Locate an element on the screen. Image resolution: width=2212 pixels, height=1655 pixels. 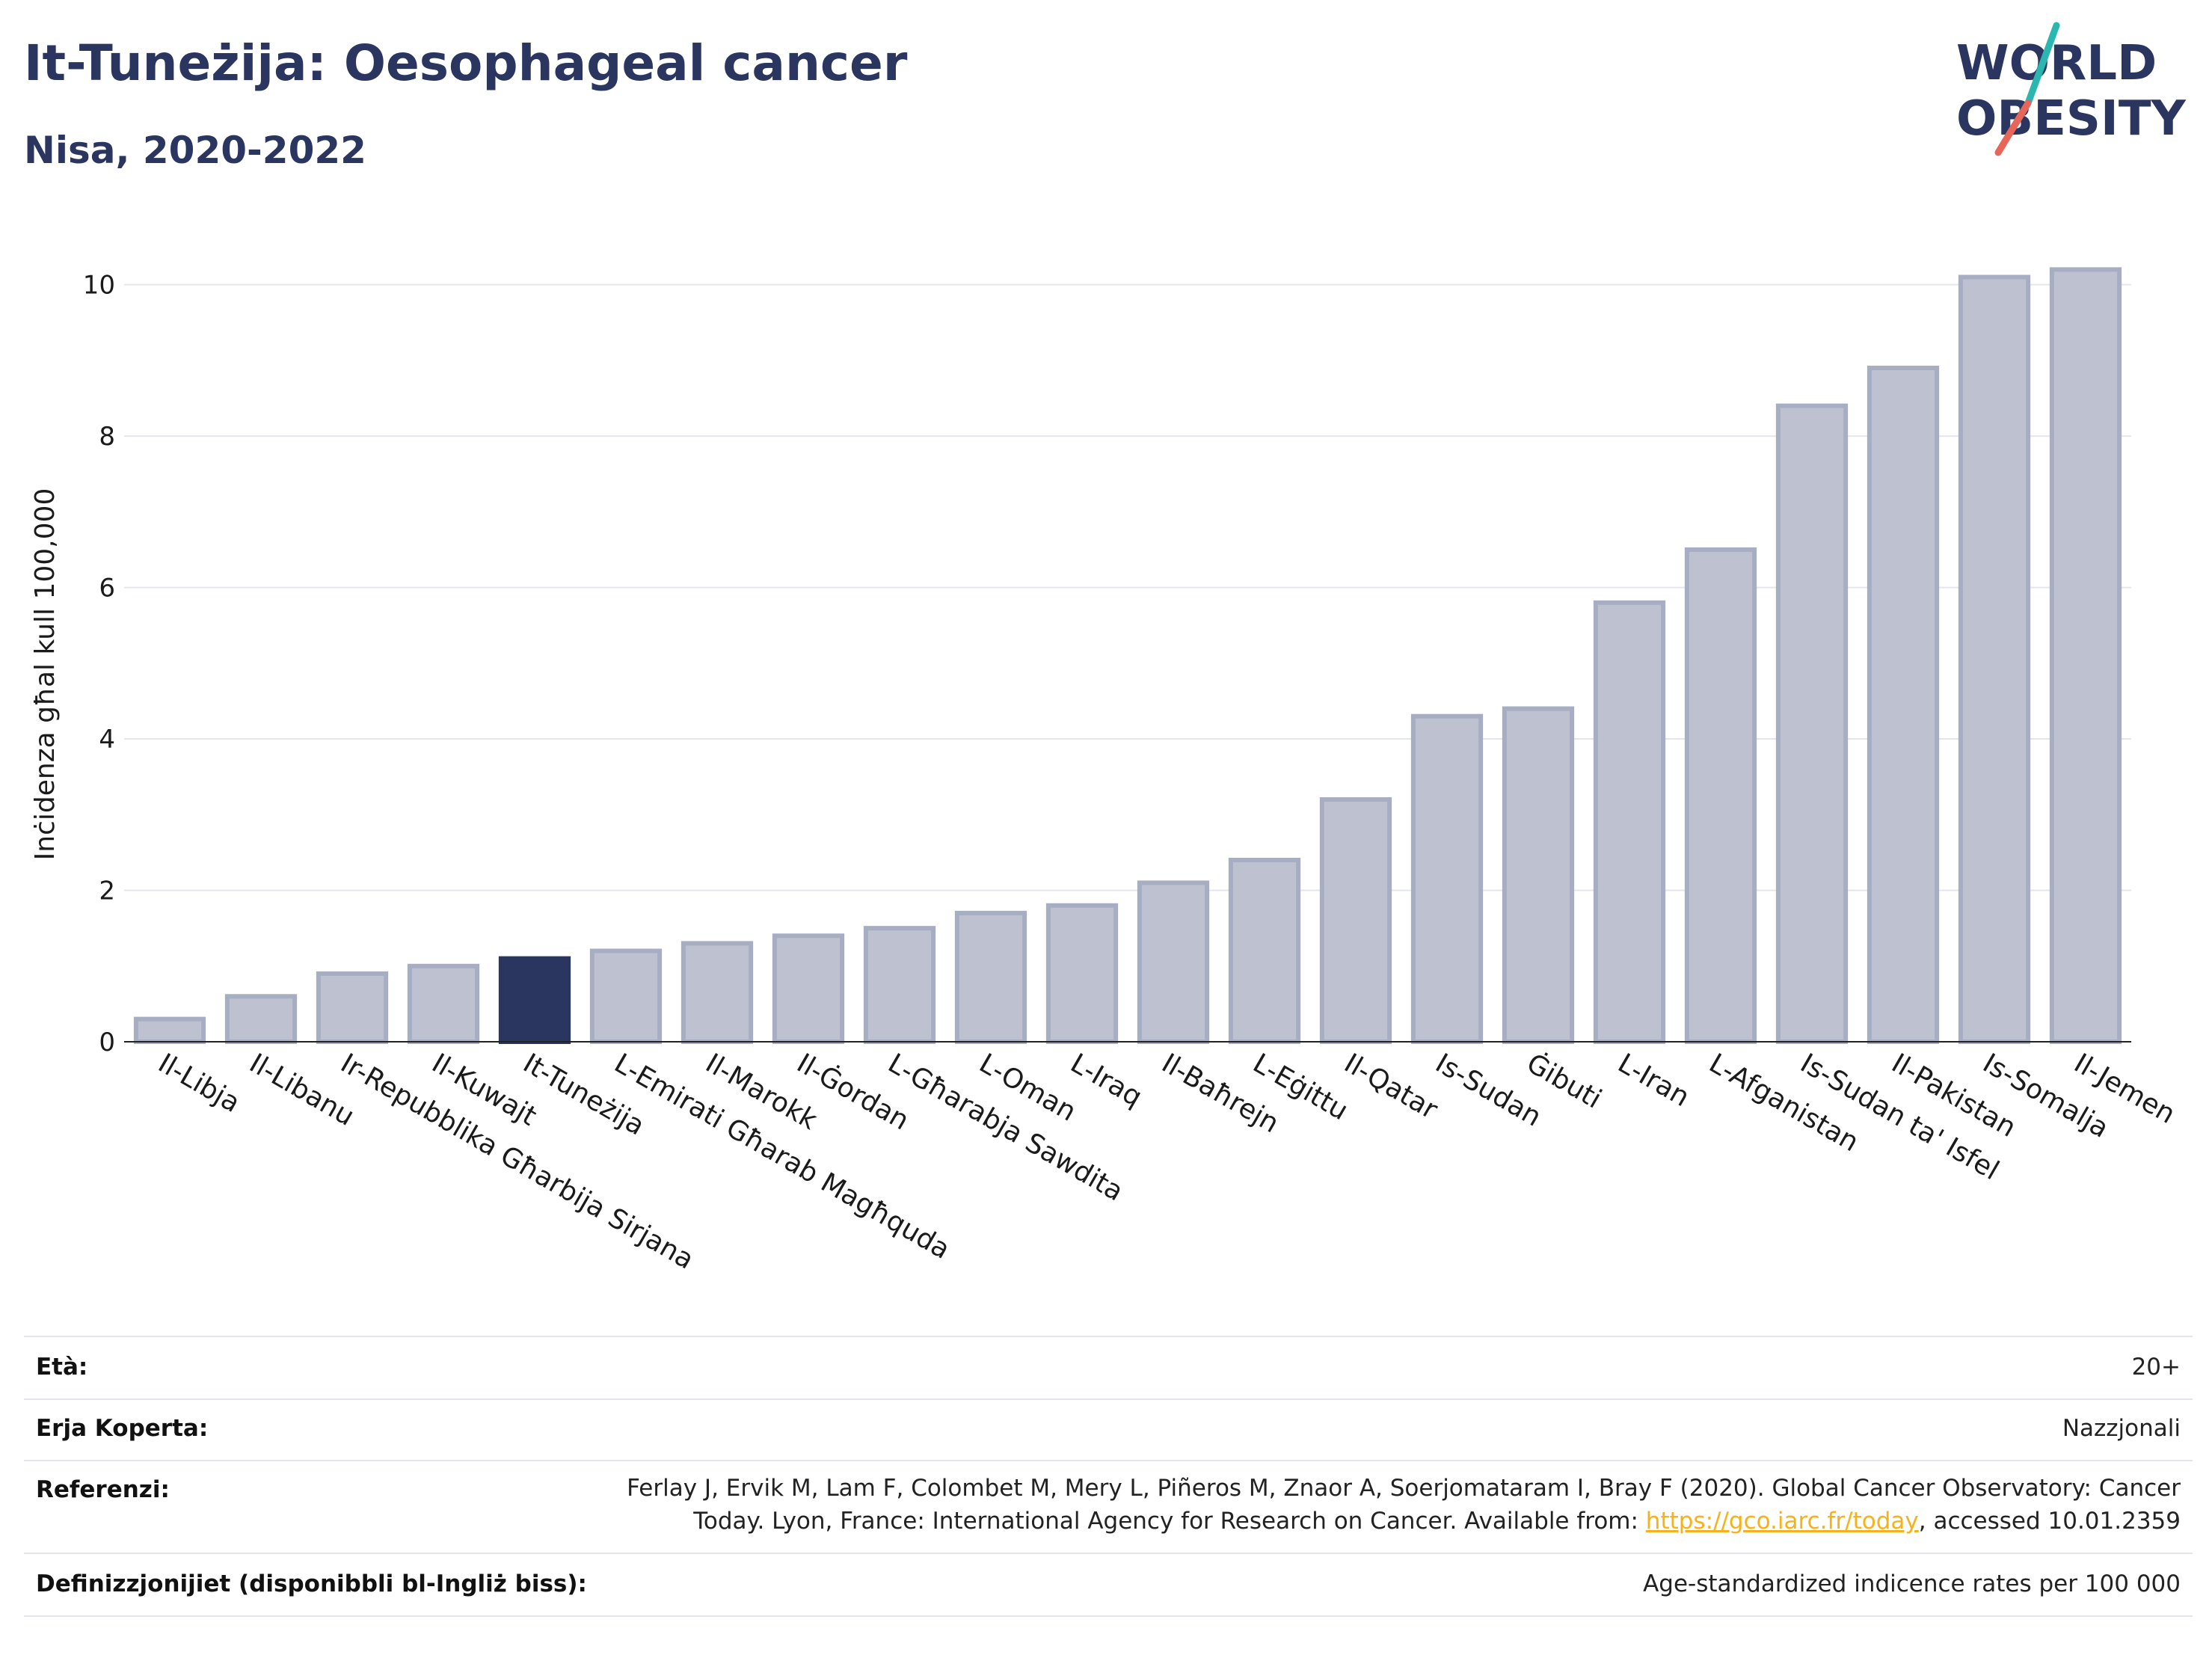
x-tick-label: Il-Libanu is located at coordinates (302, 1090).